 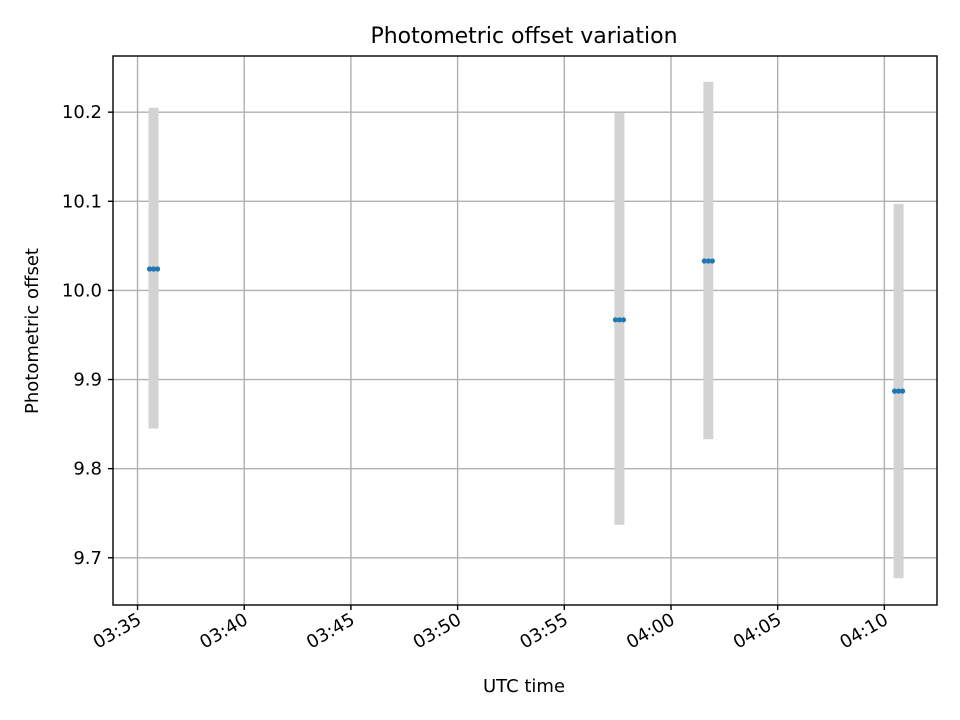 I want to click on x-tick-label: 04:10, so click(x=863, y=631).